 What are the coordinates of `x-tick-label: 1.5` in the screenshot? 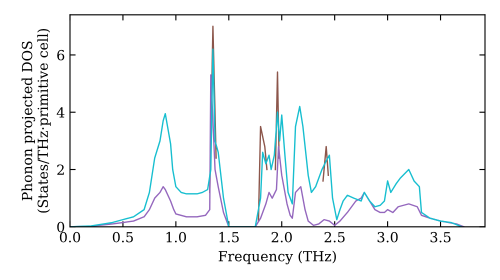 It's located at (229, 237).